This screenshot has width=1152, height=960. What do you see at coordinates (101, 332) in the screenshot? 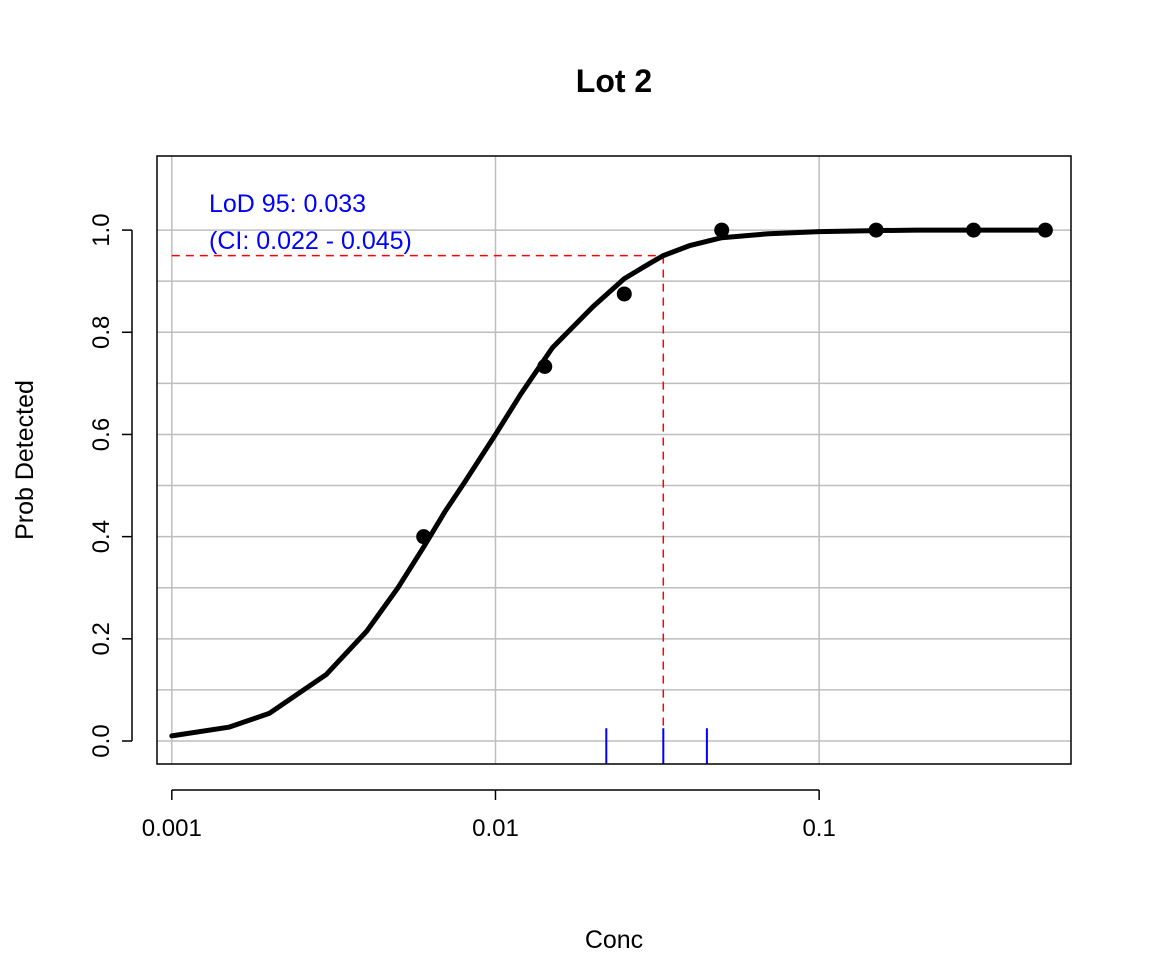
I see `y-tick-label-4: 0.8` at bounding box center [101, 332].